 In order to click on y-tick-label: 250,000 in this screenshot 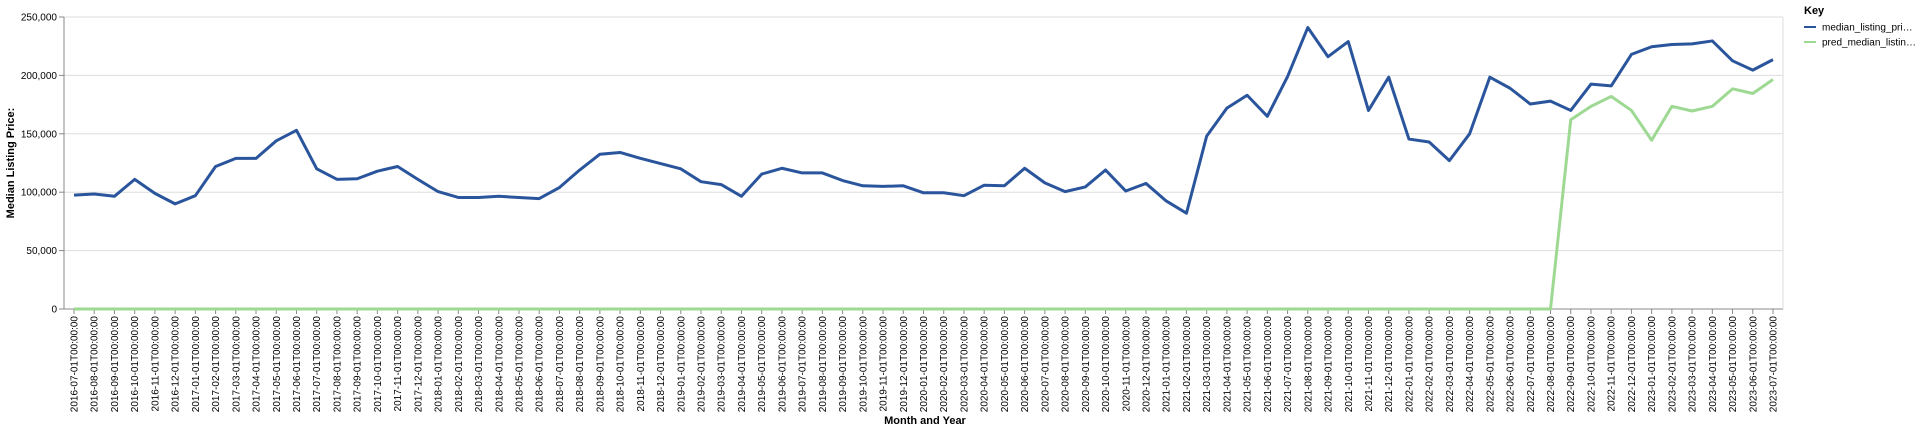, I will do `click(39, 18)`.